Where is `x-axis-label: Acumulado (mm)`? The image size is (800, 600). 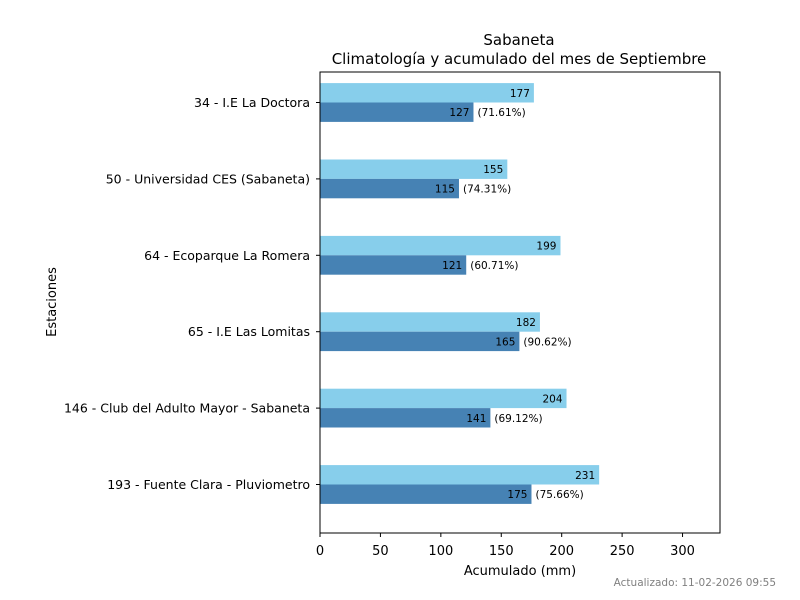 x-axis-label: Acumulado (mm) is located at coordinates (520, 571).